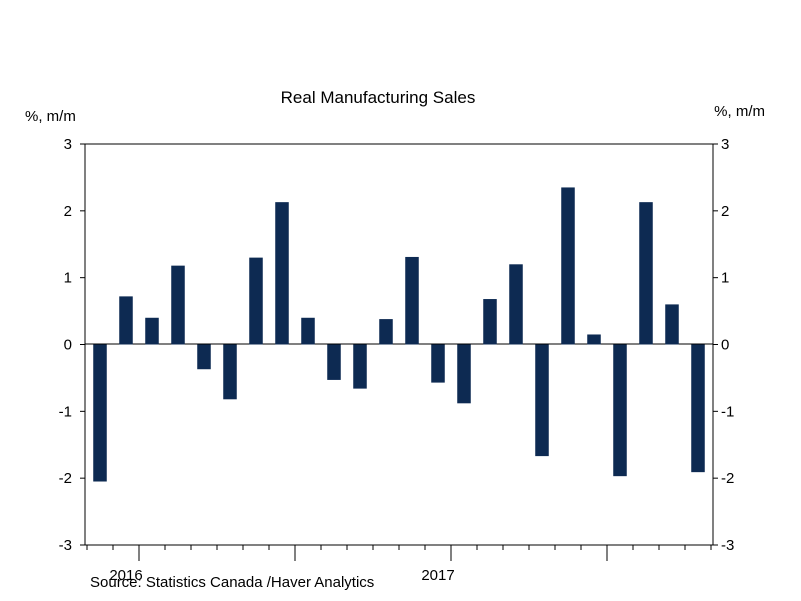 Image resolution: width=801 pixels, height=601 pixels. Describe the element at coordinates (50, 116) in the screenshot. I see `y-axis-label-left: %, m/m` at that location.